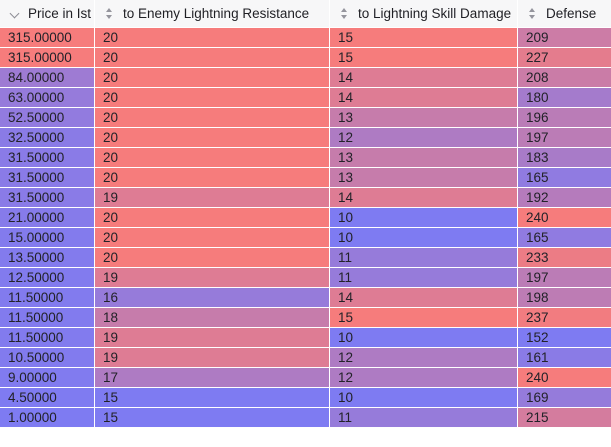  What do you see at coordinates (47, 358) in the screenshot?
I see `table-cell-price: 10.50000` at bounding box center [47, 358].